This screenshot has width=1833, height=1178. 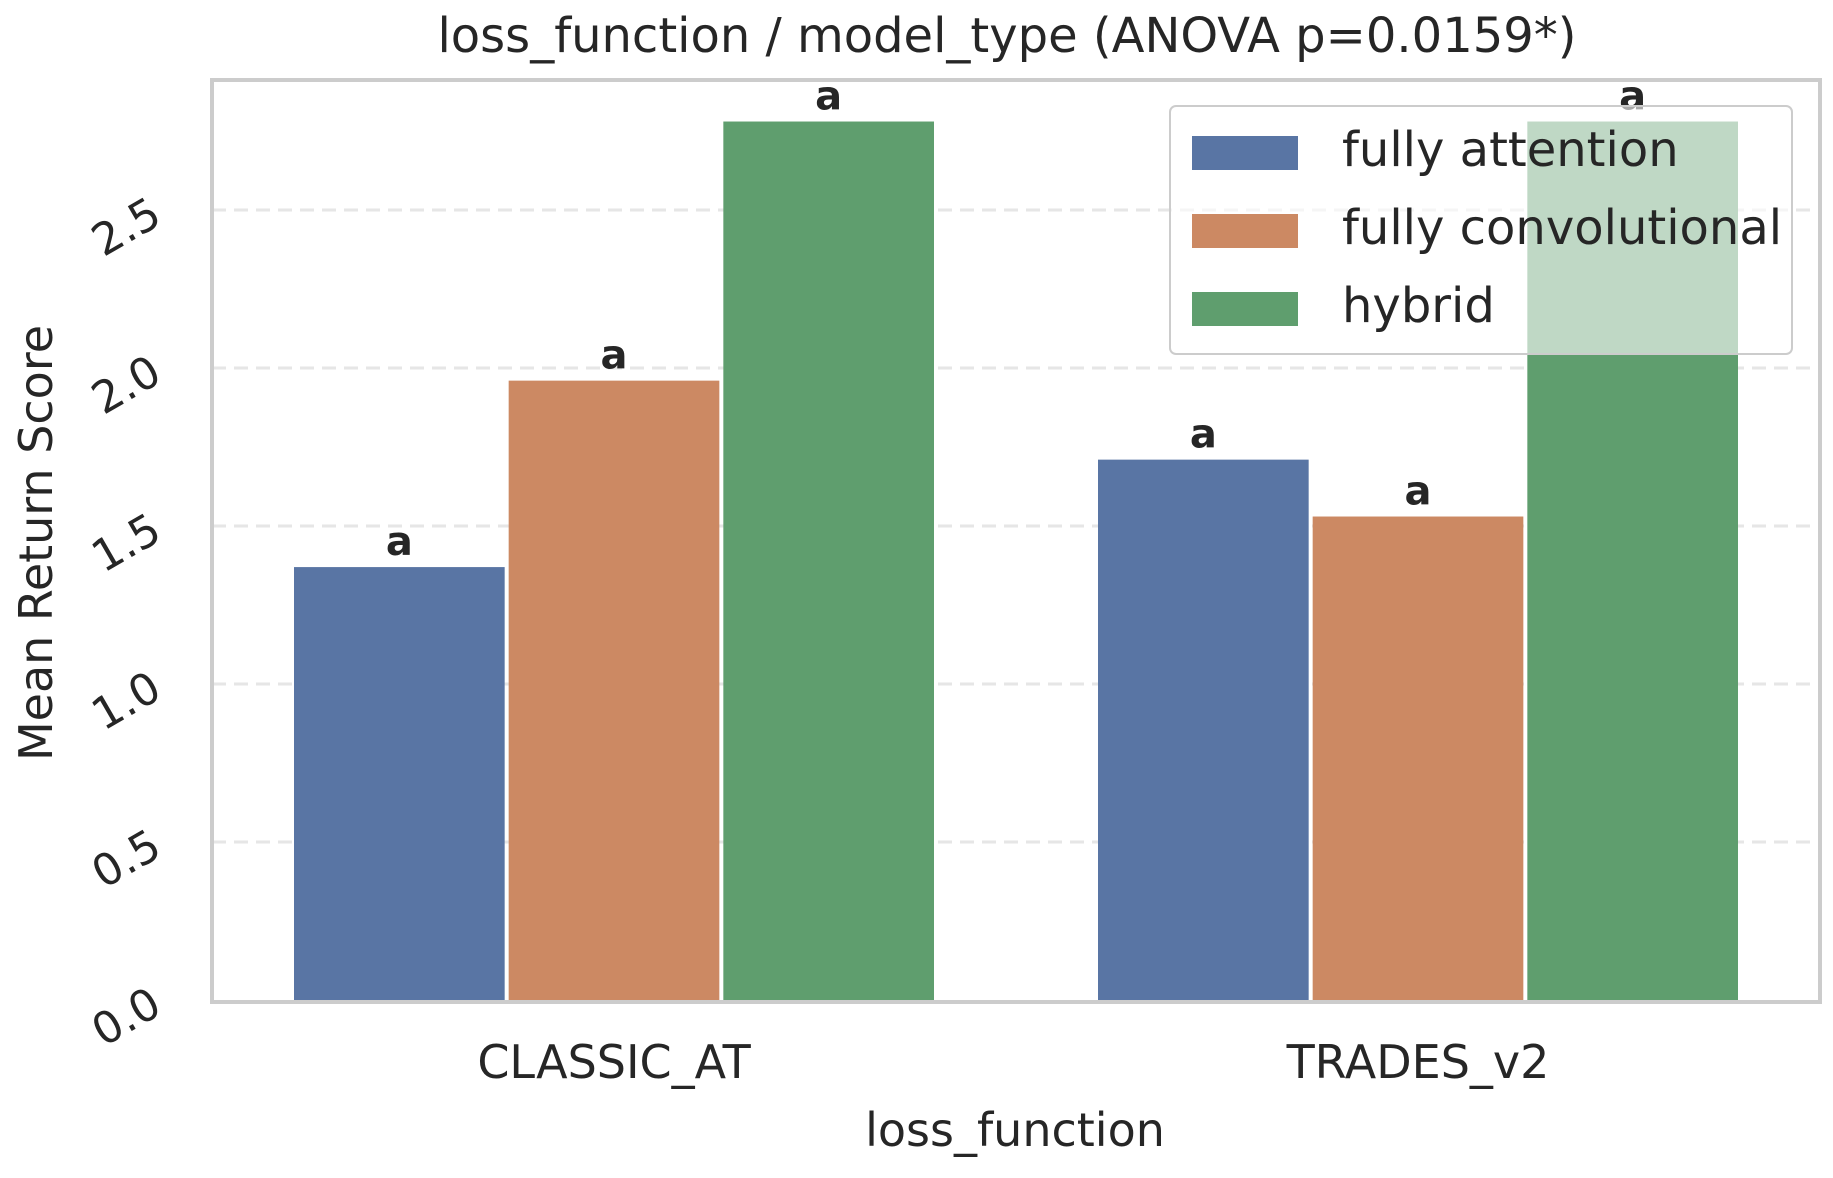 I want to click on y-tick-label: 1.0, so click(x=126, y=701).